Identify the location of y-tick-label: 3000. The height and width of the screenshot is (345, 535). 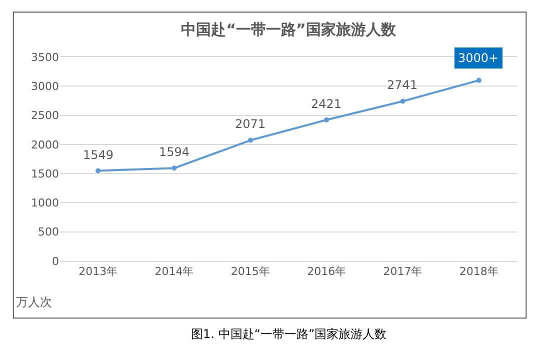
(45, 86).